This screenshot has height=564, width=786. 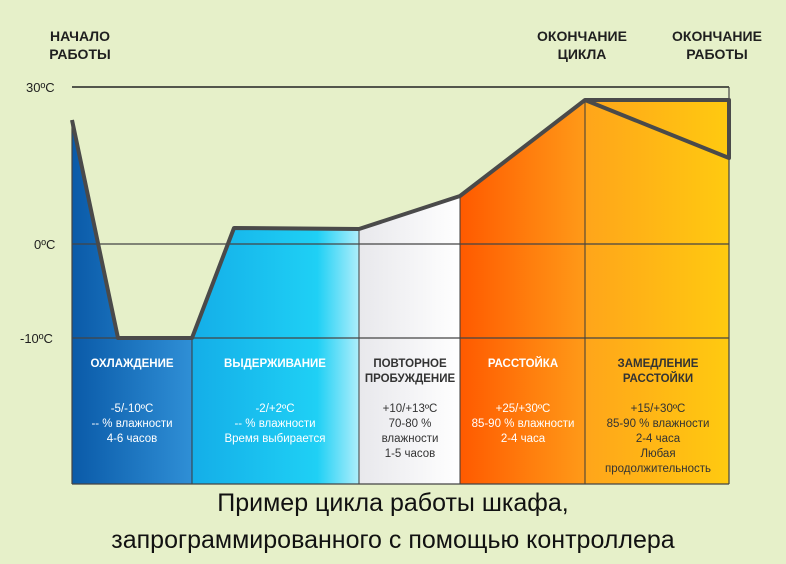 What do you see at coordinates (80, 36) in the screenshot?
I see `label-start-of-work-line: НАЧАЛО` at bounding box center [80, 36].